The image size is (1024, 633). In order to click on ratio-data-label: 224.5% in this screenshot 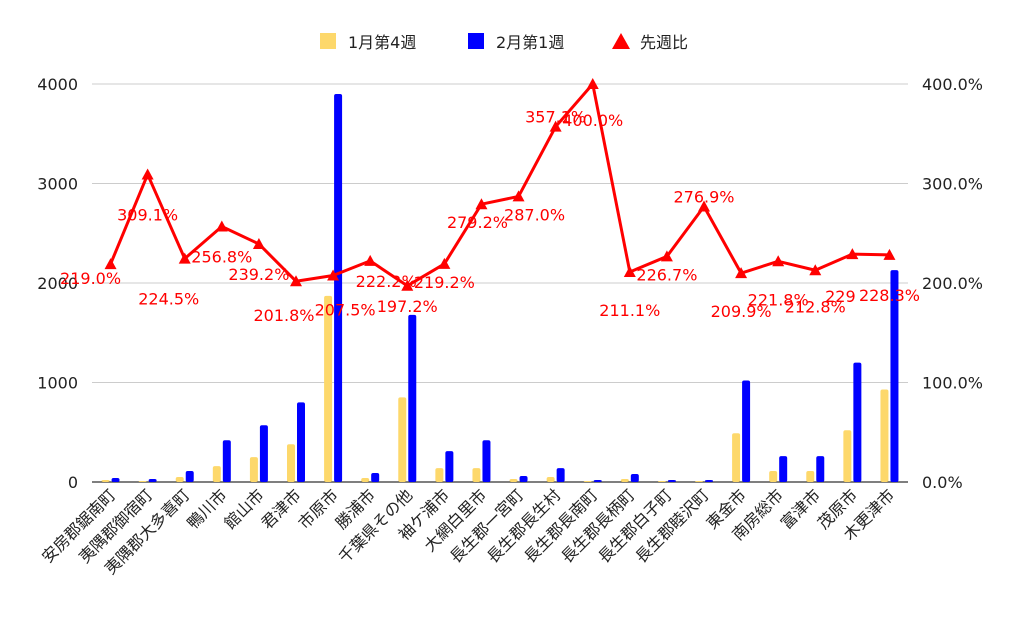, I will do `click(168, 299)`.